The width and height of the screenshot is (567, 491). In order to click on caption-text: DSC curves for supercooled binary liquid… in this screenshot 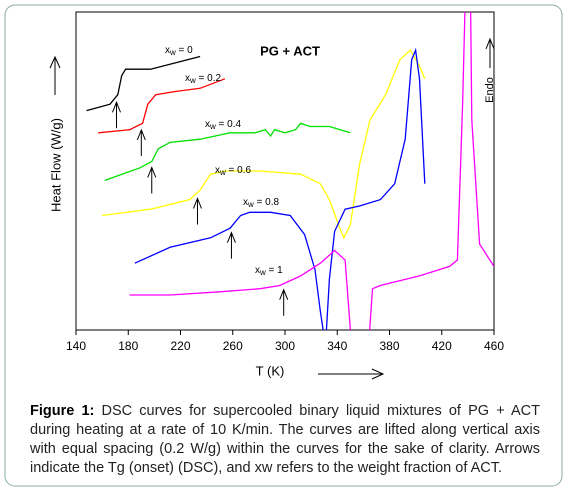, I will do `click(285, 439)`.